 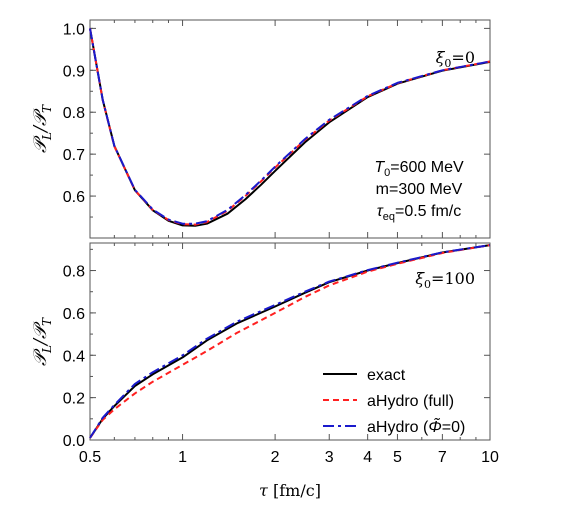 I want to click on top-y-tick-label: 0.7, so click(x=74, y=155).